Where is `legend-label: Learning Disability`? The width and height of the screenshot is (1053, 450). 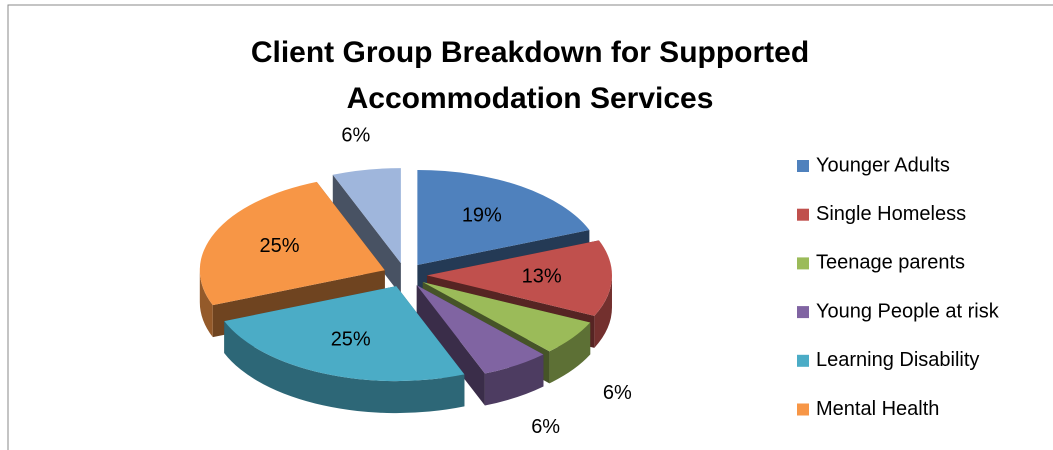 legend-label: Learning Disability is located at coordinates (897, 360).